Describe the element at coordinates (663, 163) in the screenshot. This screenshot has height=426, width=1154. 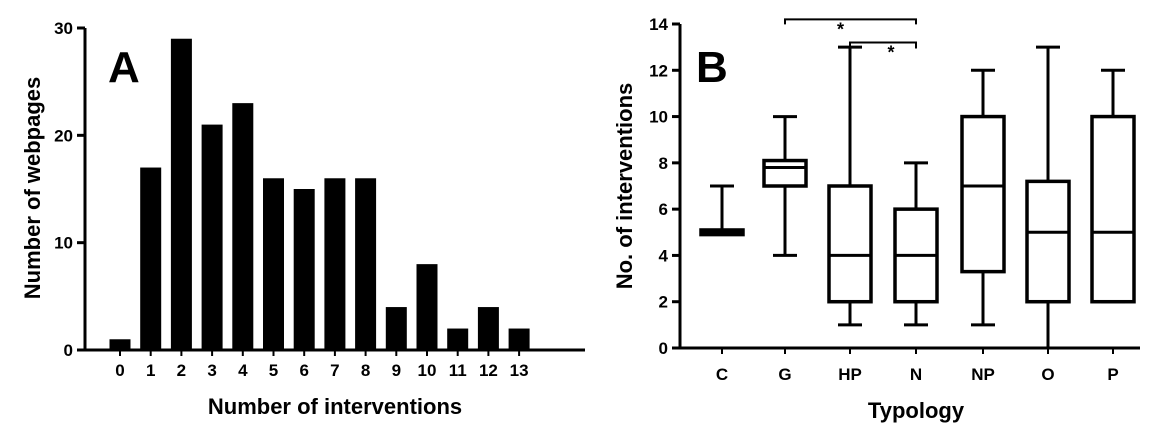
I see `y-tick-label: 8` at that location.